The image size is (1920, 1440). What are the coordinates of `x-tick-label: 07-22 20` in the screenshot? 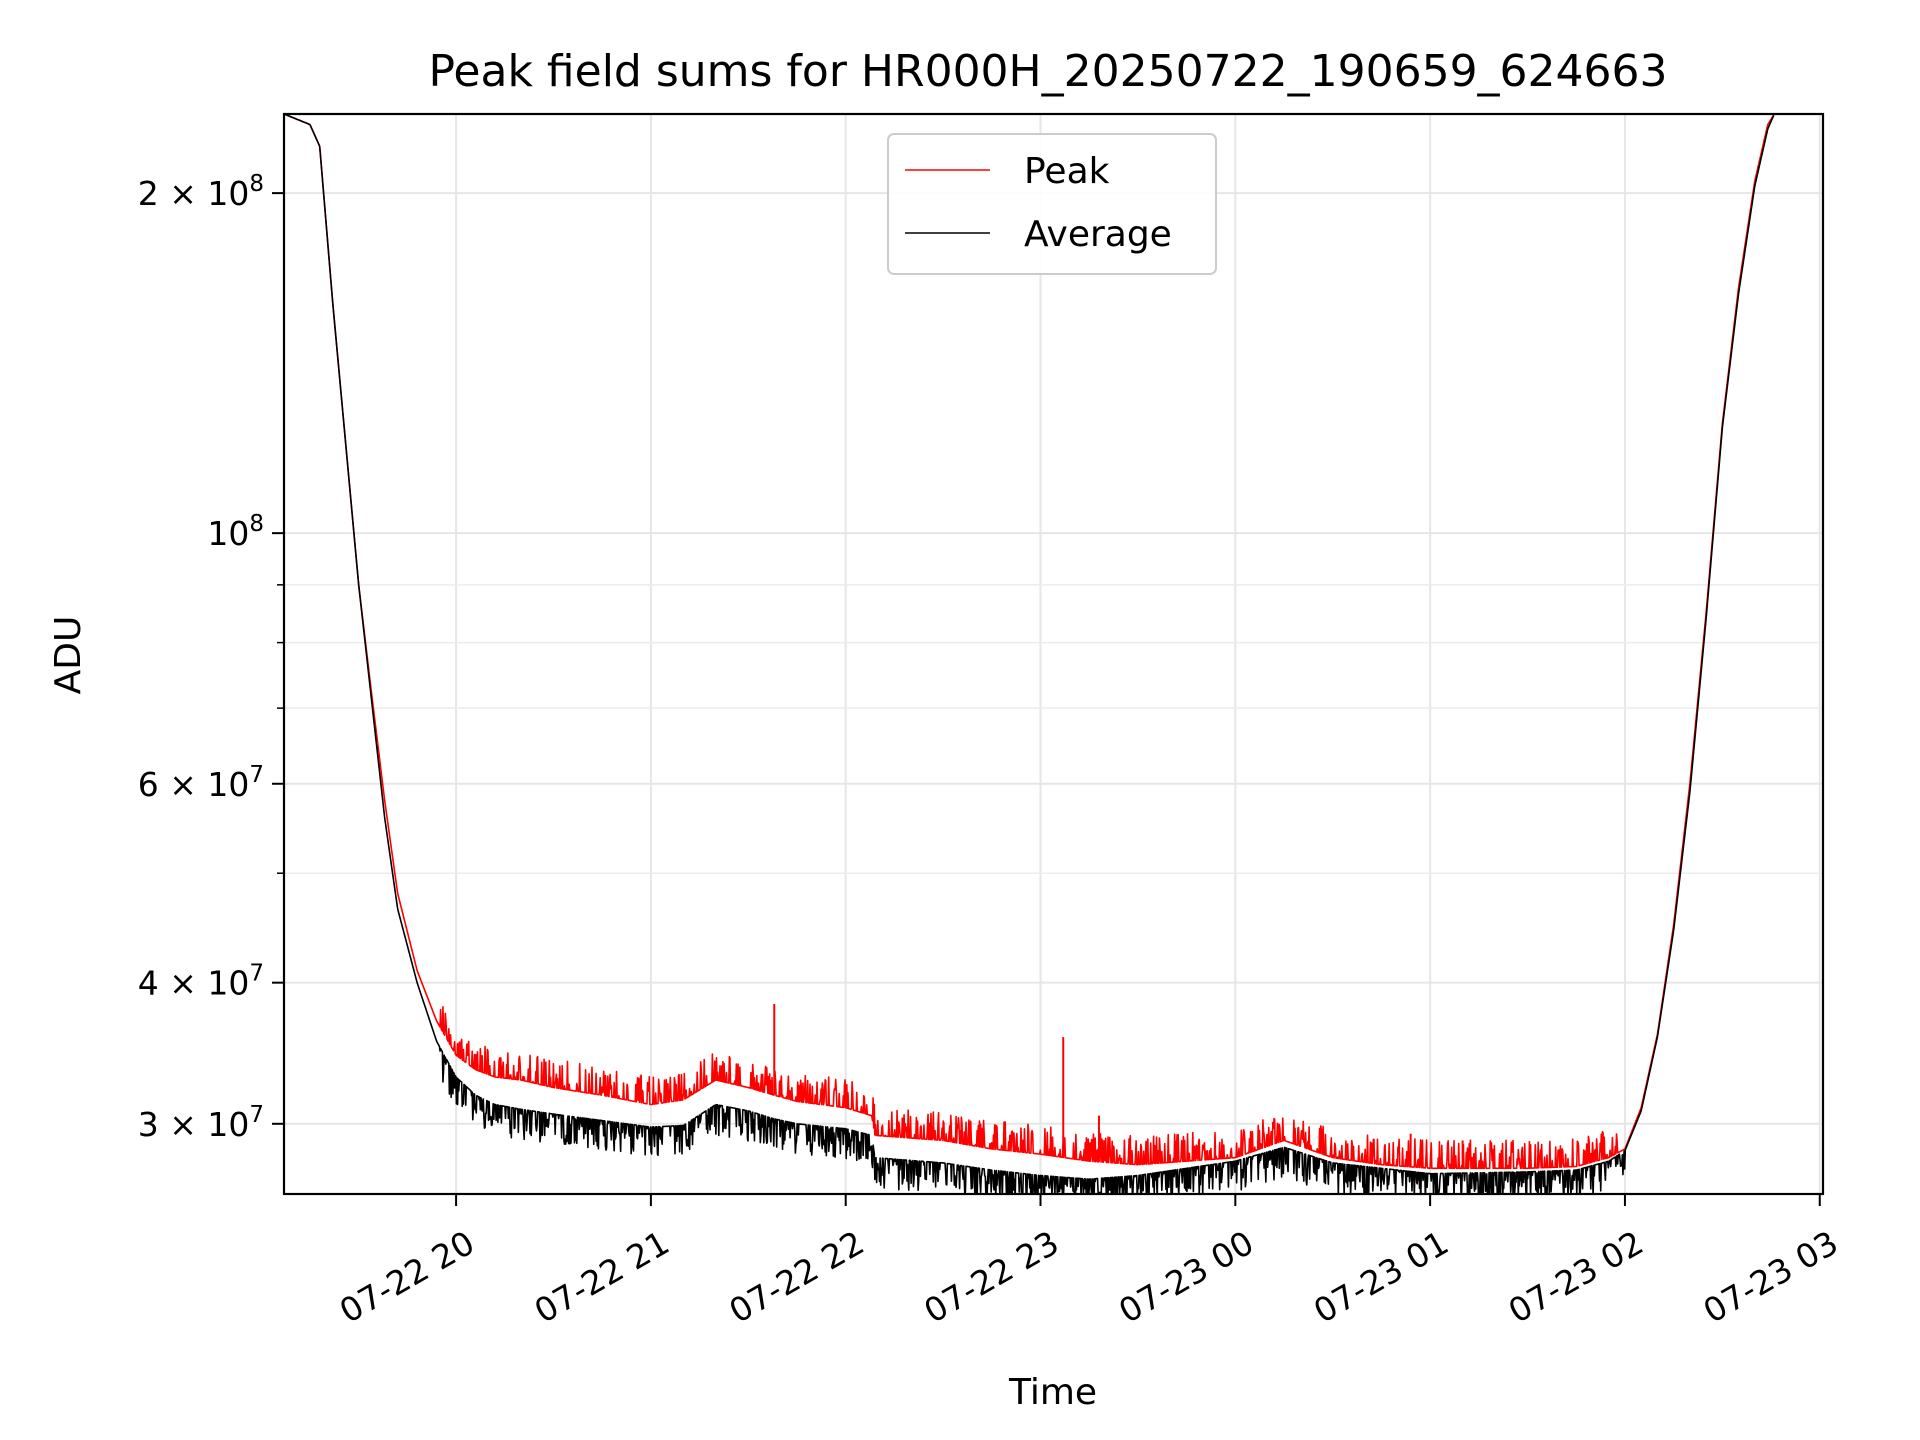 It's located at (407, 1277).